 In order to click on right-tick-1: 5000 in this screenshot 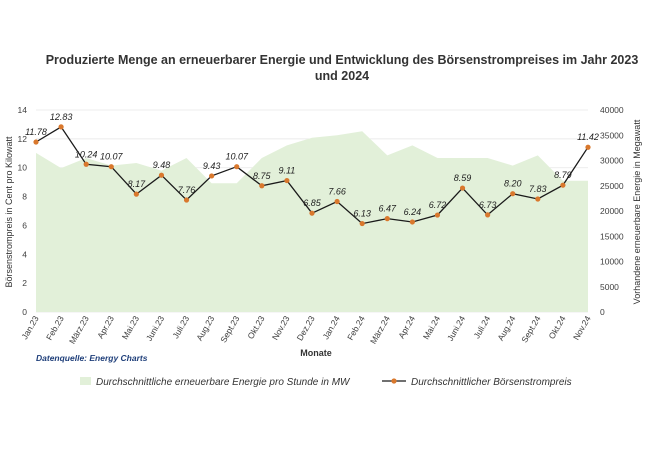, I will do `click(609, 287)`.